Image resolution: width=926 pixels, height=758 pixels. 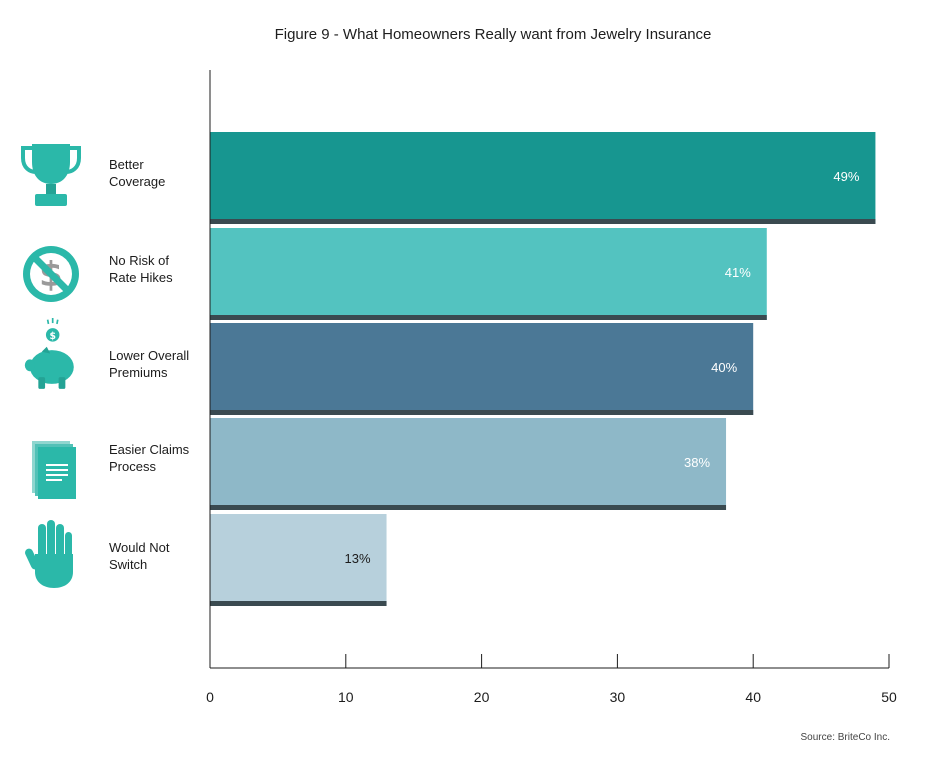 What do you see at coordinates (49, 554) in the screenshot?
I see `hand-icon` at bounding box center [49, 554].